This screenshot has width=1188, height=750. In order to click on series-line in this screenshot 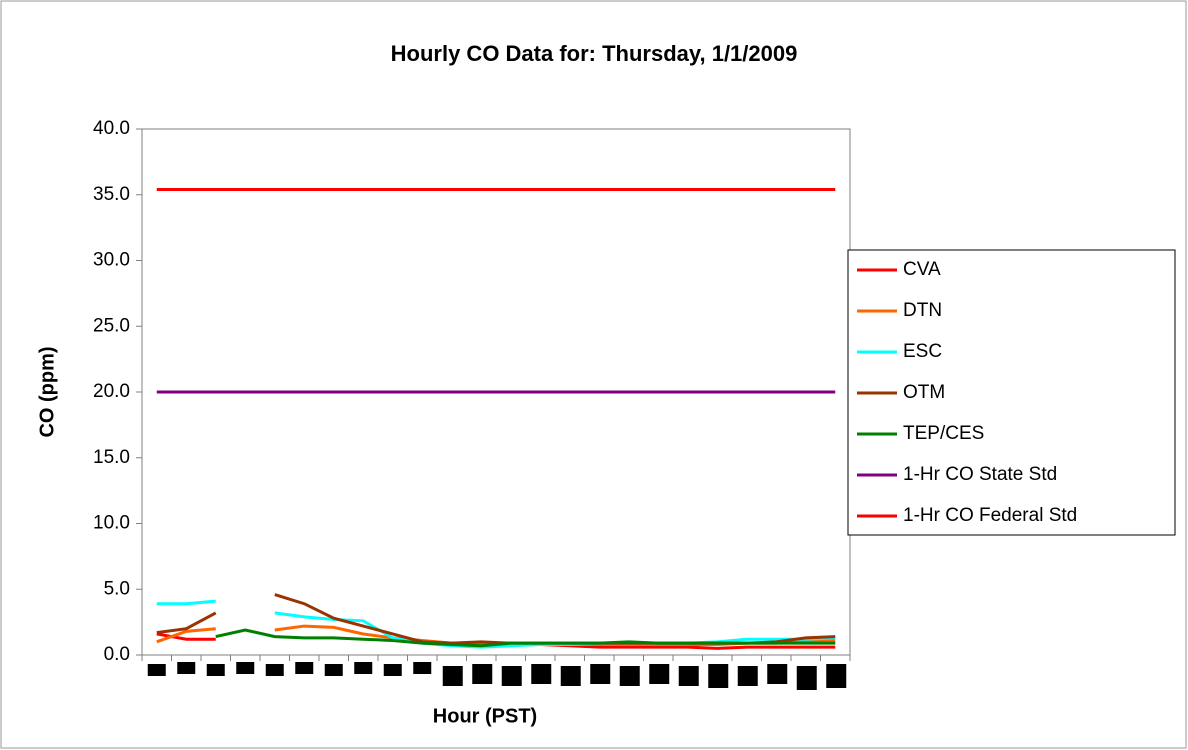, I will do `click(525, 638)`.